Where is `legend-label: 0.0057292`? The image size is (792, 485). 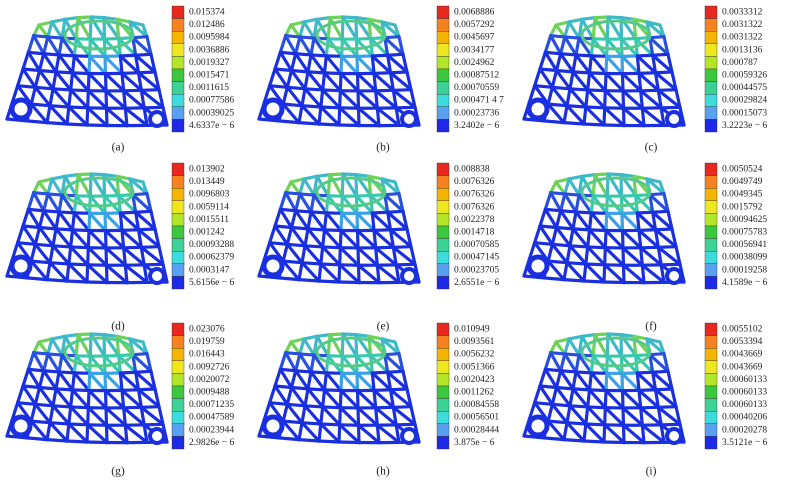 legend-label: 0.0057292 is located at coordinates (474, 25).